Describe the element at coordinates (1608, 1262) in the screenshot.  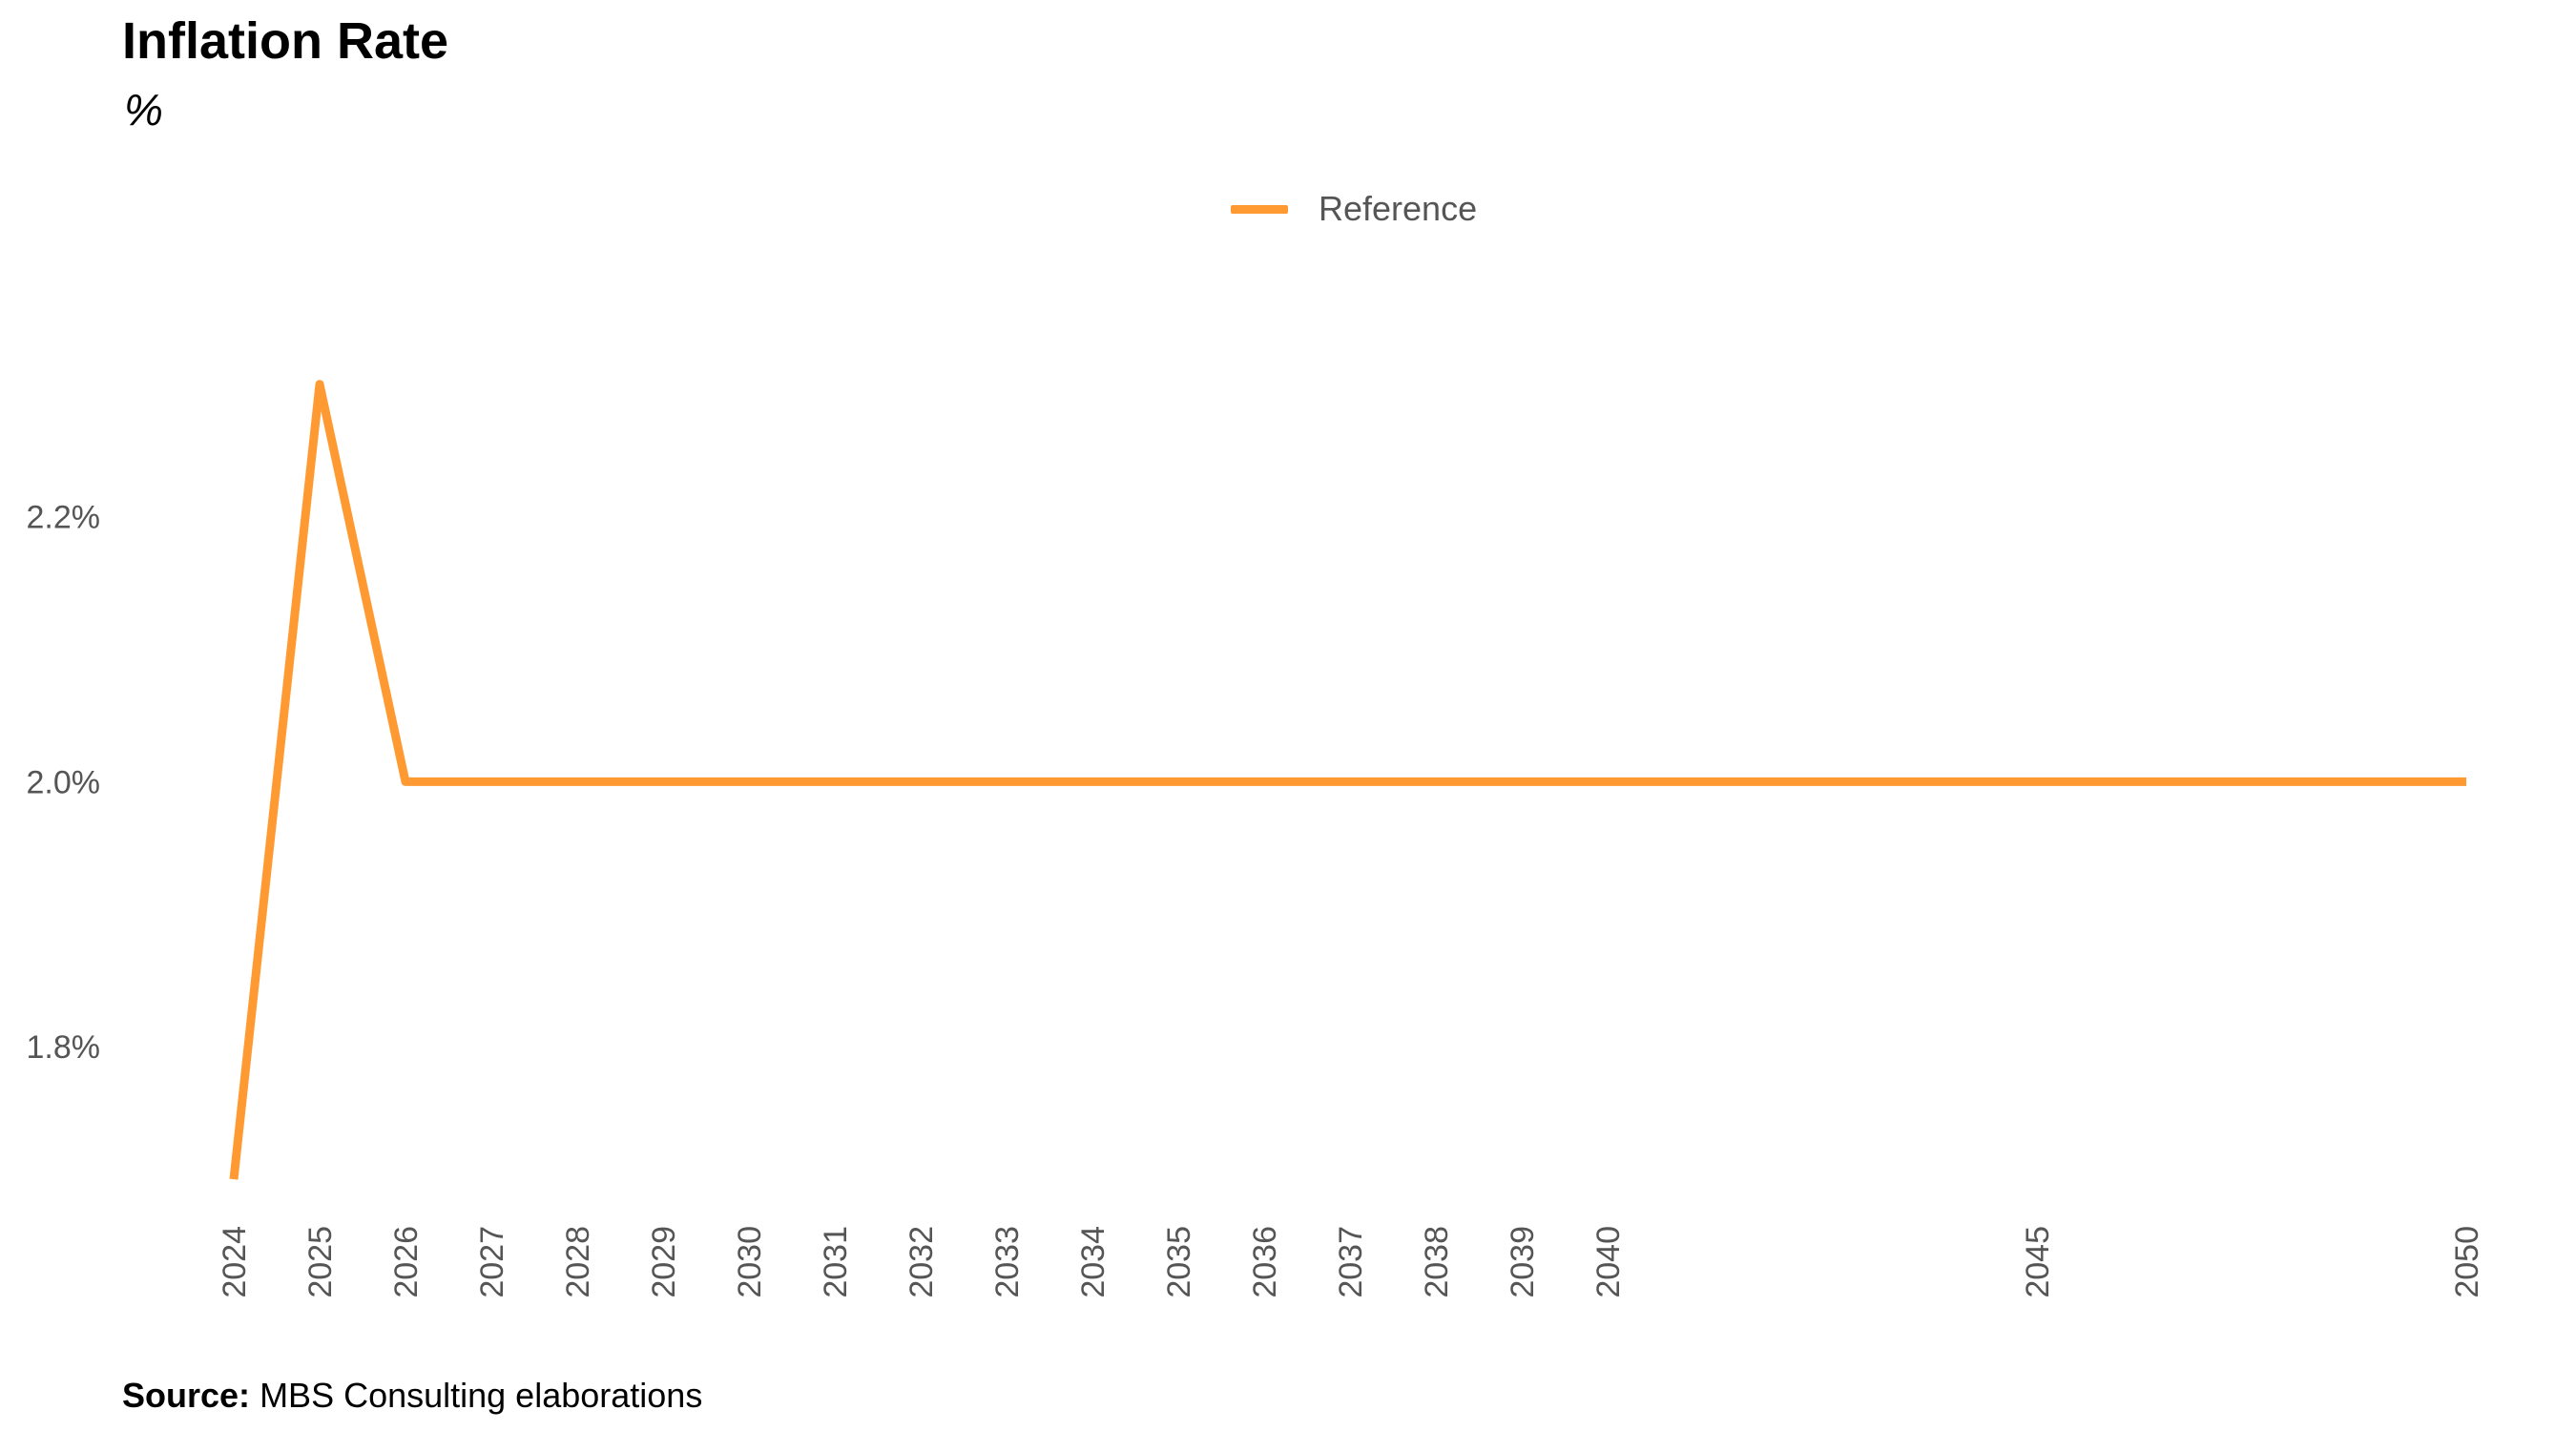
I see `x-tick-label: 2040` at that location.